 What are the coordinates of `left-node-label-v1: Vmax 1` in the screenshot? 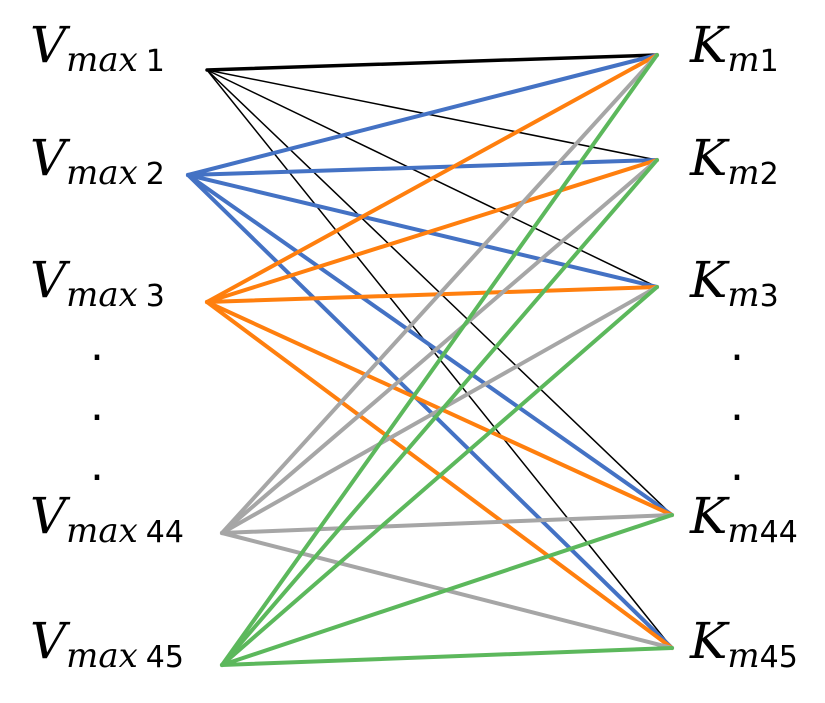 It's located at (97, 48).